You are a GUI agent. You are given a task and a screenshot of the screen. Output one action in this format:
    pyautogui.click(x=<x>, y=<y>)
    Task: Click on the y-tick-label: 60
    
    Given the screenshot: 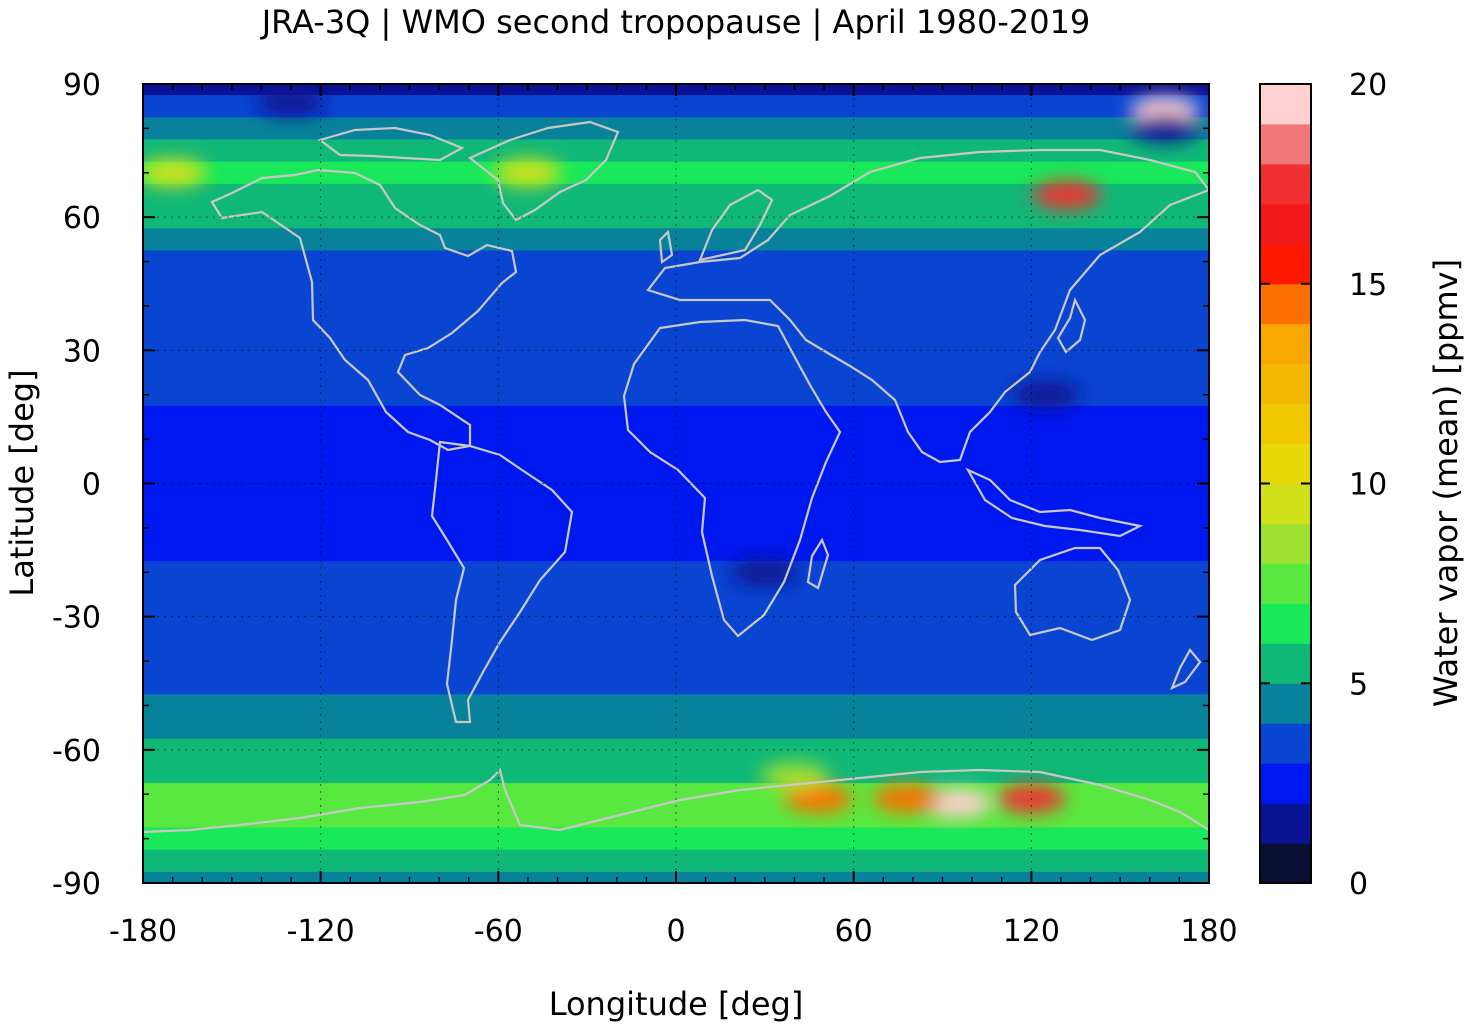 What is the action you would take?
    pyautogui.click(x=82, y=218)
    